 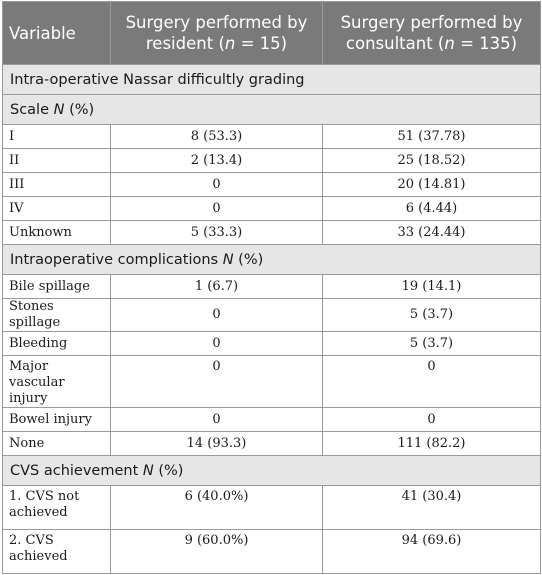 What do you see at coordinates (59, 109) in the screenshot?
I see `section-scale-n: N` at bounding box center [59, 109].